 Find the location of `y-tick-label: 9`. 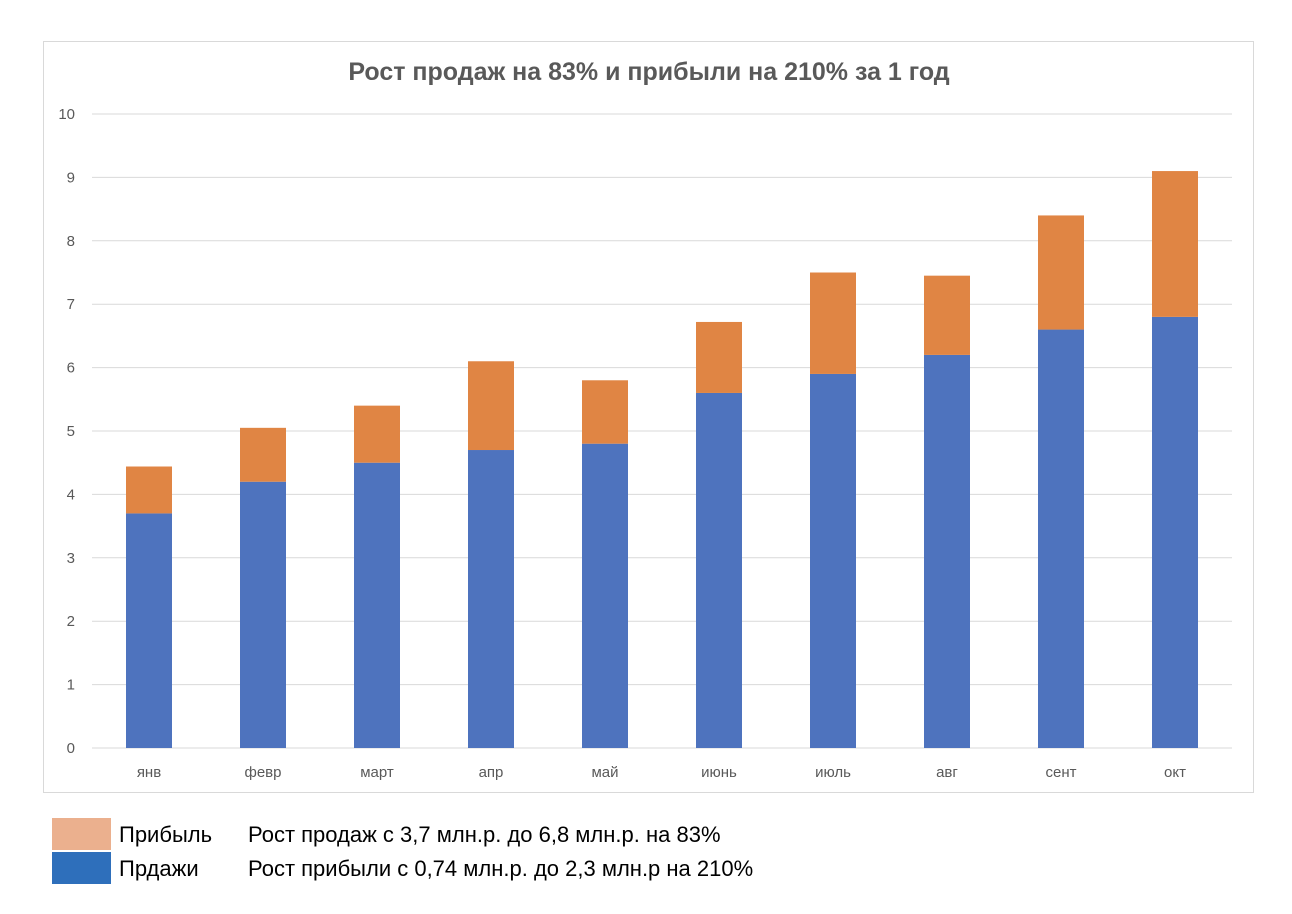

y-tick-label: 9 is located at coordinates (71, 177).